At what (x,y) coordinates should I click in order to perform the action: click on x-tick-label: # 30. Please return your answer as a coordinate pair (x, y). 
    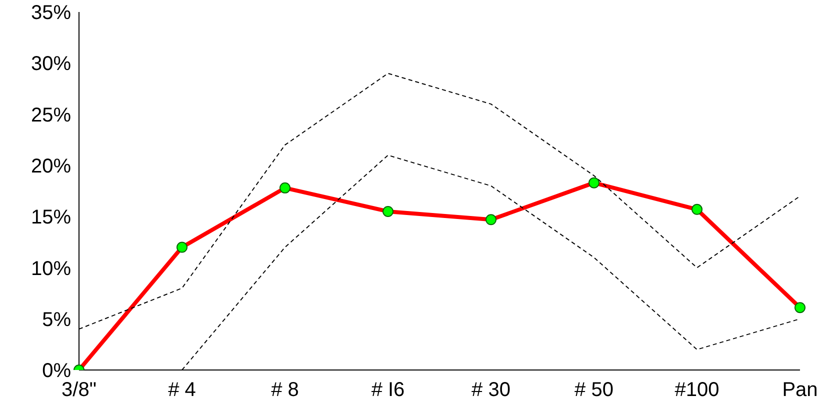
    Looking at the image, I should click on (491, 390).